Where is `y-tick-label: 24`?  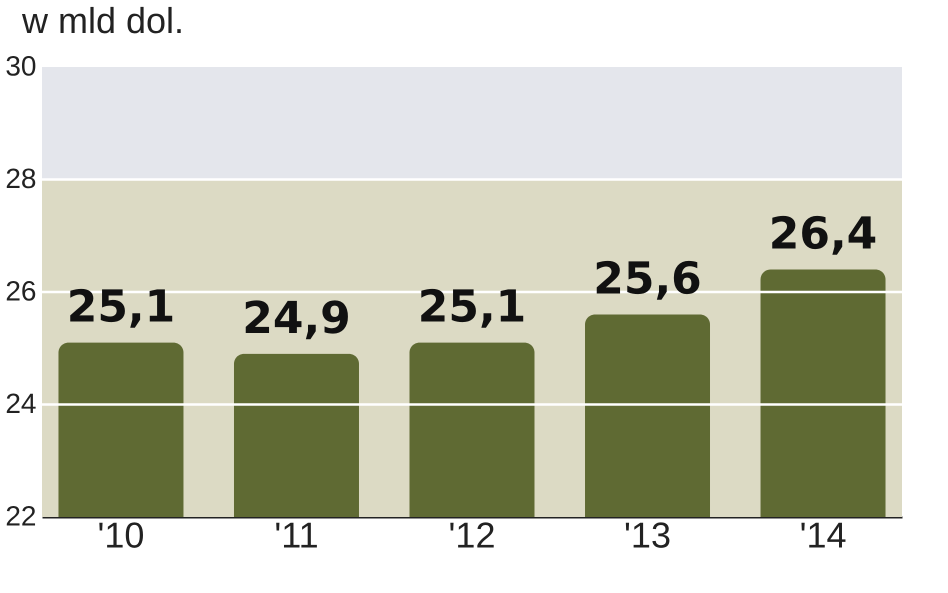
y-tick-label: 24 is located at coordinates (20, 403).